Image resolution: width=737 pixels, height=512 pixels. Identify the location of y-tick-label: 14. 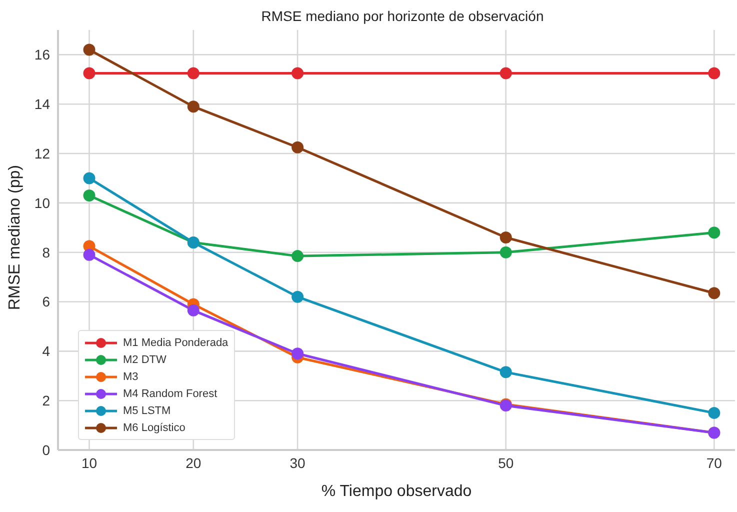
(42, 104).